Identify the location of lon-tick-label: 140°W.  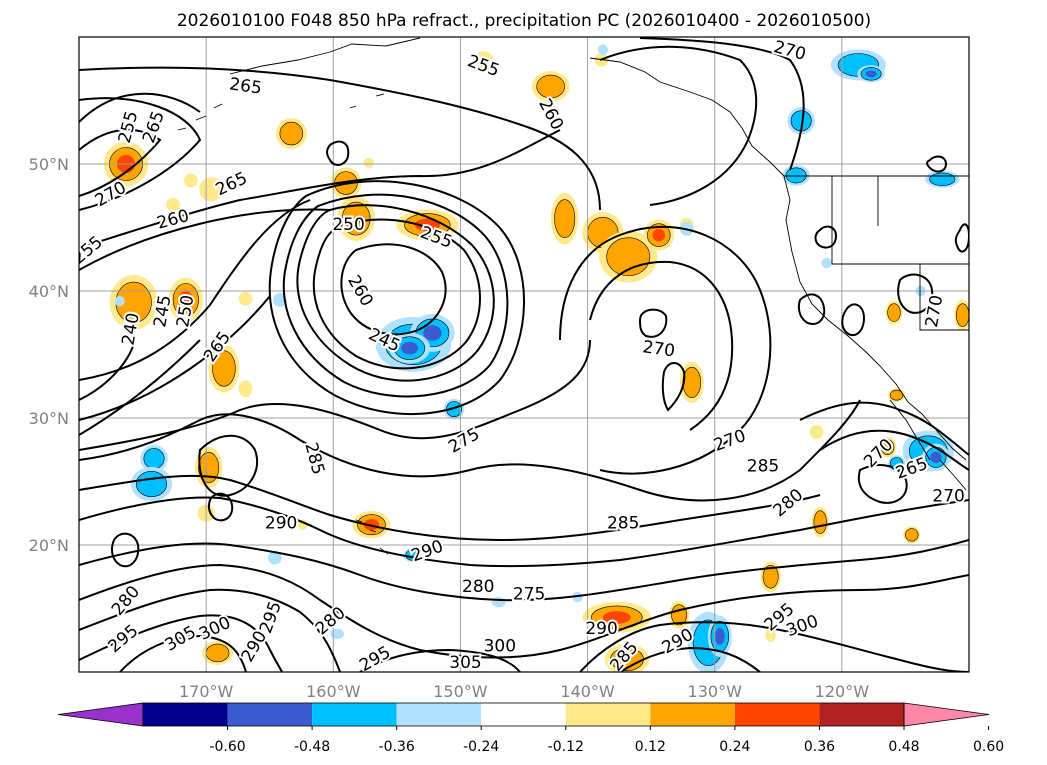
(587, 691).